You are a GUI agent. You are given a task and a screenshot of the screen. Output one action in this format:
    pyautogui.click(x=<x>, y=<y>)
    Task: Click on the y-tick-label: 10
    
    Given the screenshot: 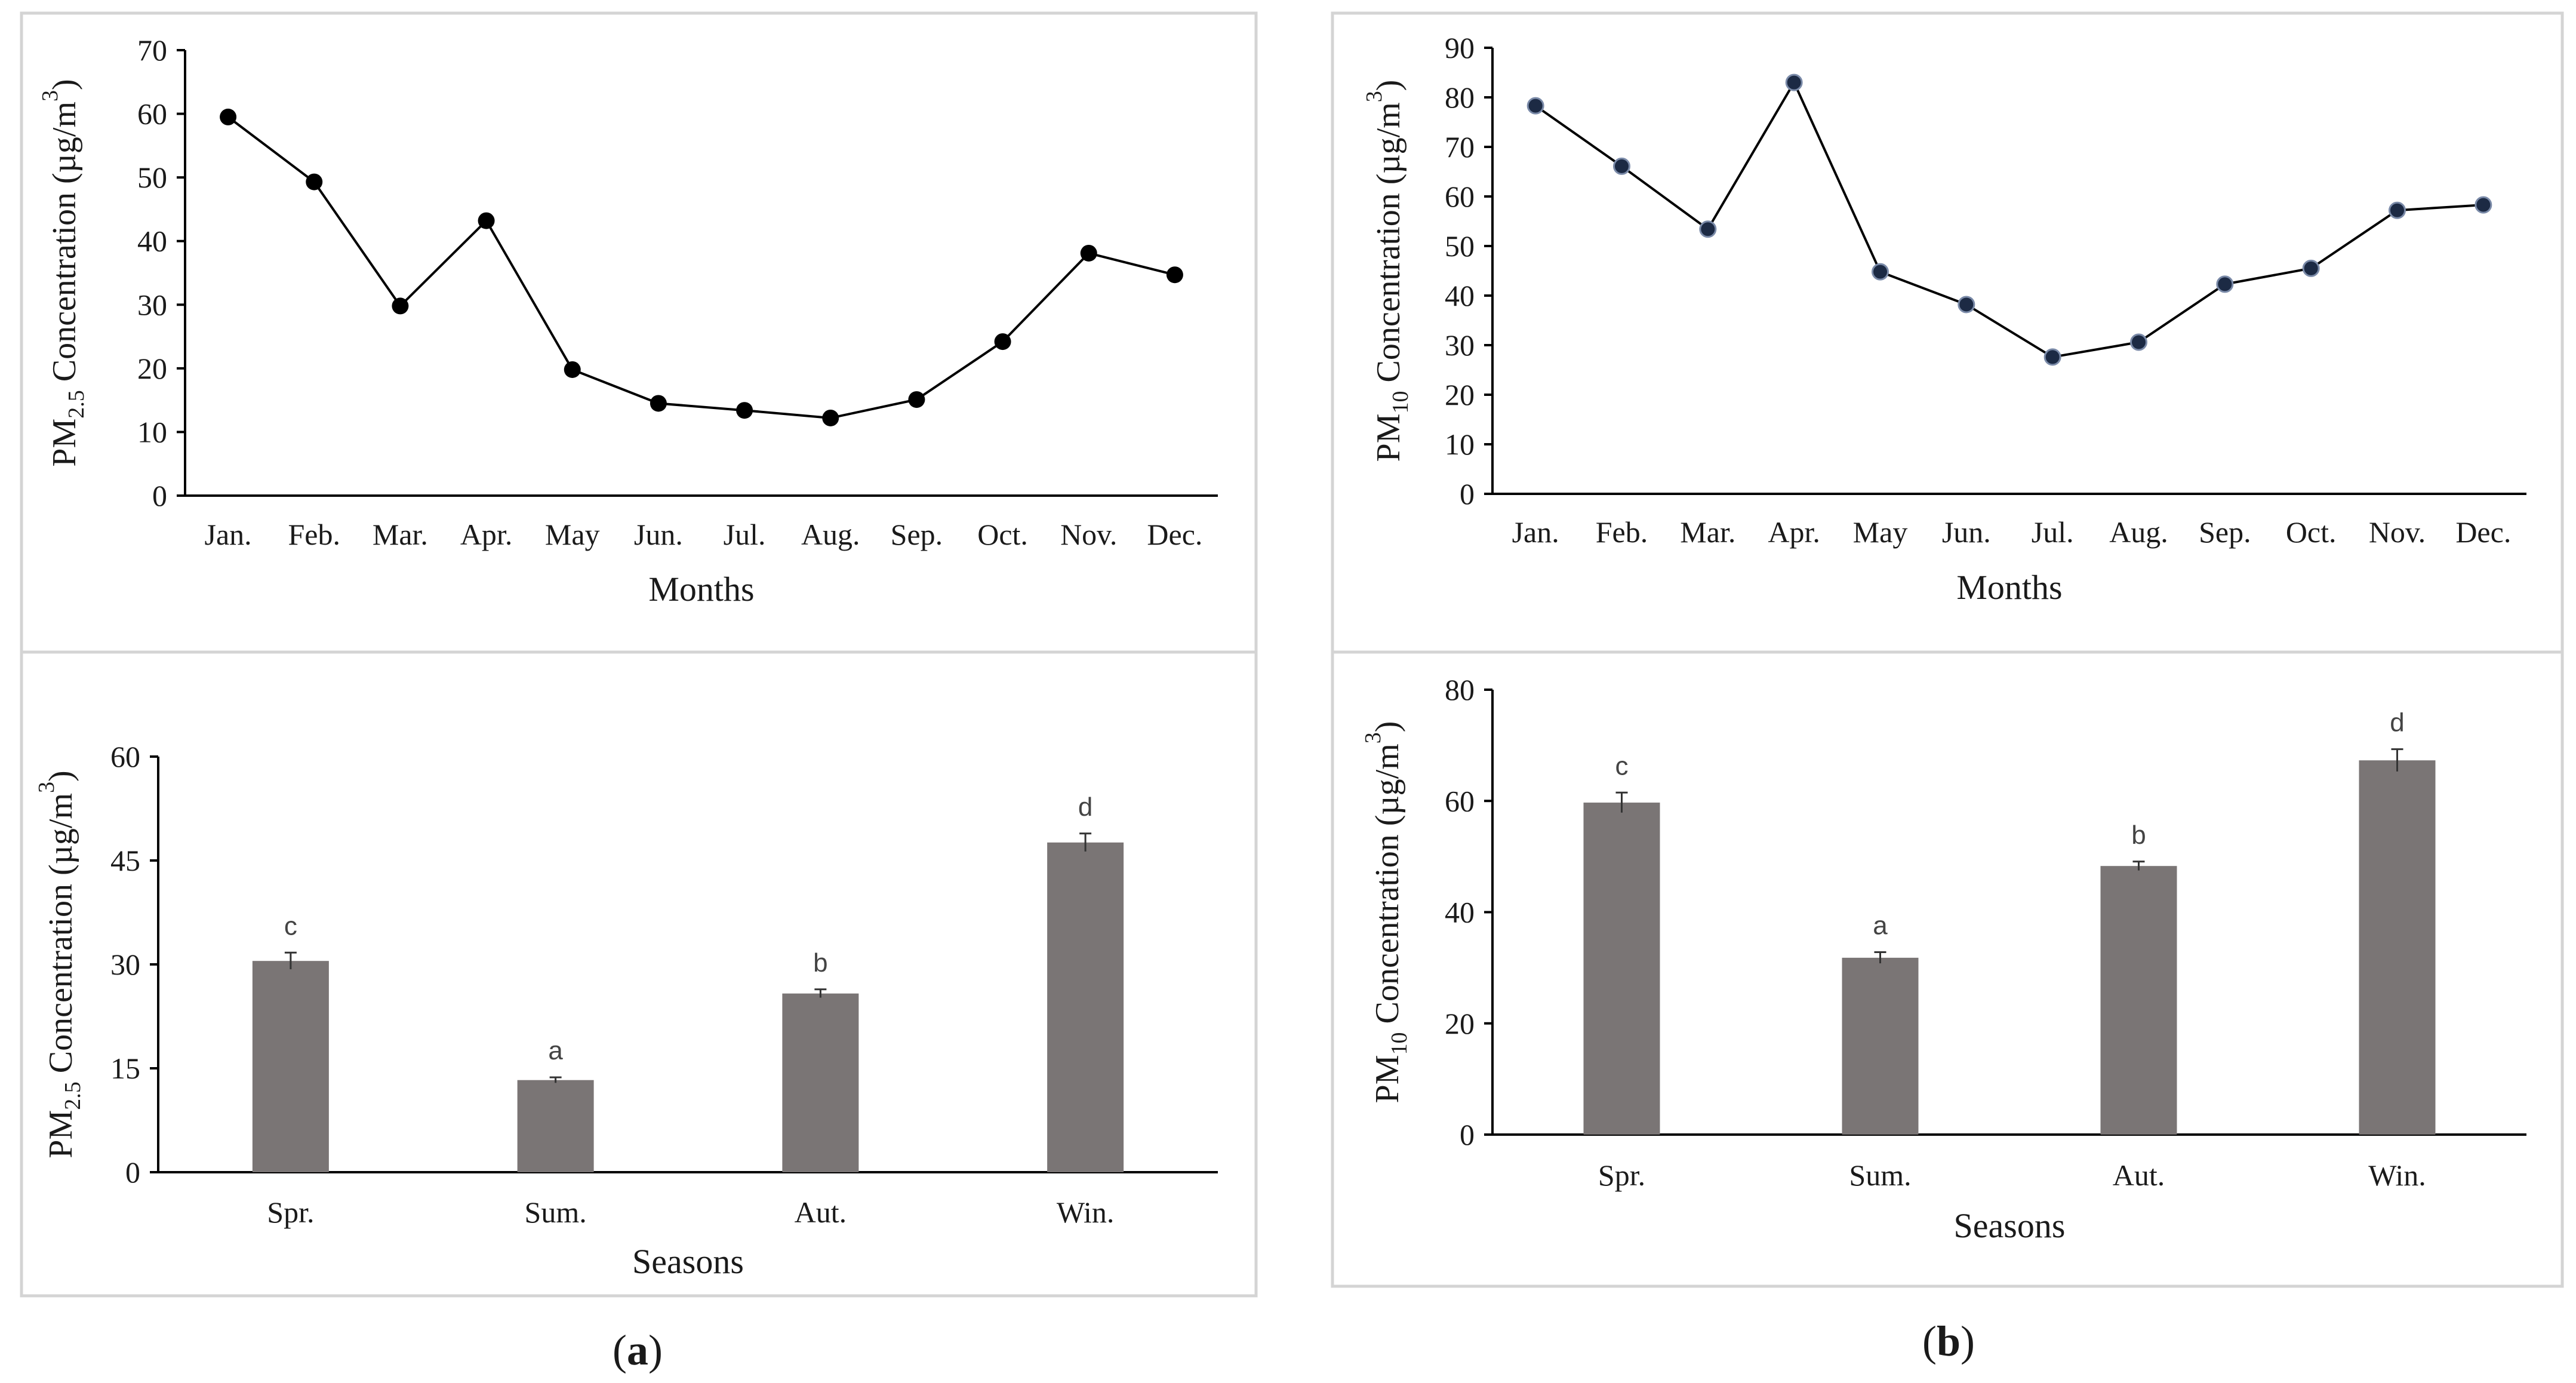 What is the action you would take?
    pyautogui.click(x=1460, y=444)
    